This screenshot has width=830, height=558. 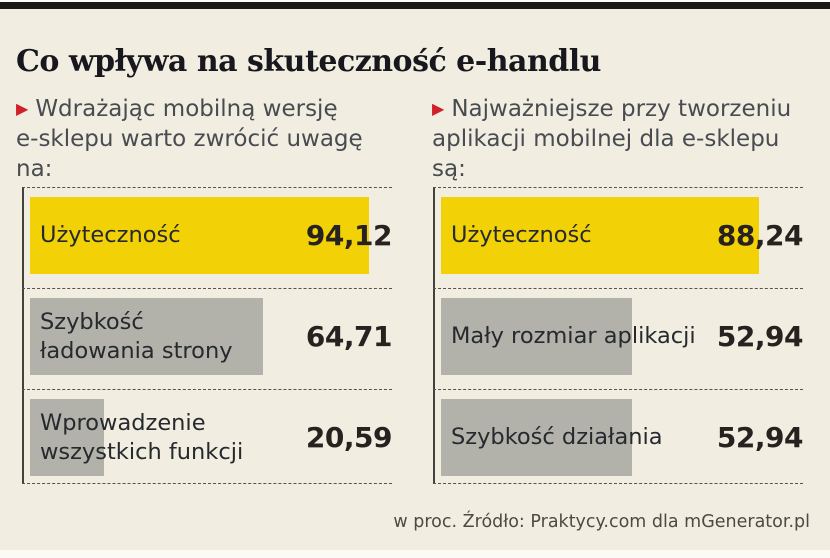 I want to click on bar-value: 20,59, so click(x=349, y=437).